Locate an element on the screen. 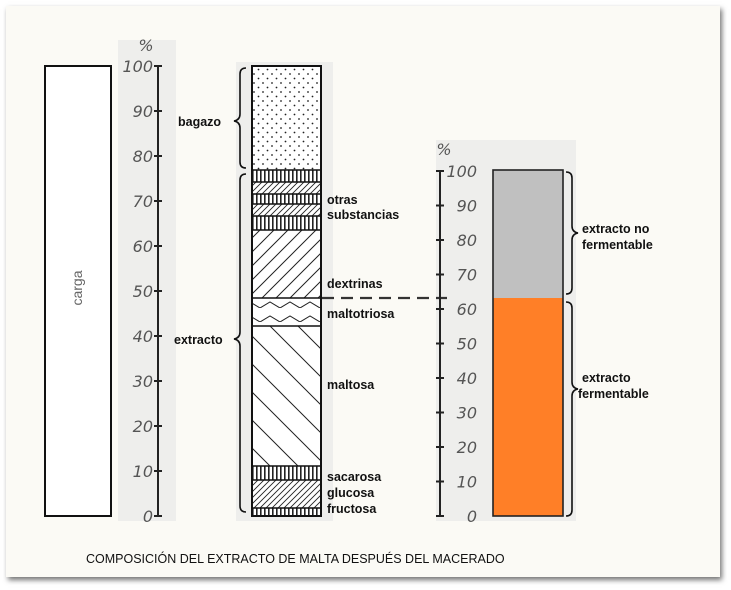 This screenshot has height=590, width=731. left-axis-tick-label: 60 is located at coordinates (143, 246).